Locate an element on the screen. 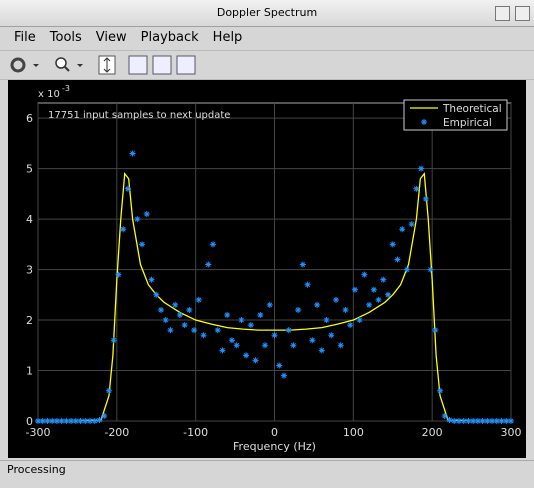 Image resolution: width=534 pixels, height=488 pixels. peak-button is located at coordinates (138, 65).